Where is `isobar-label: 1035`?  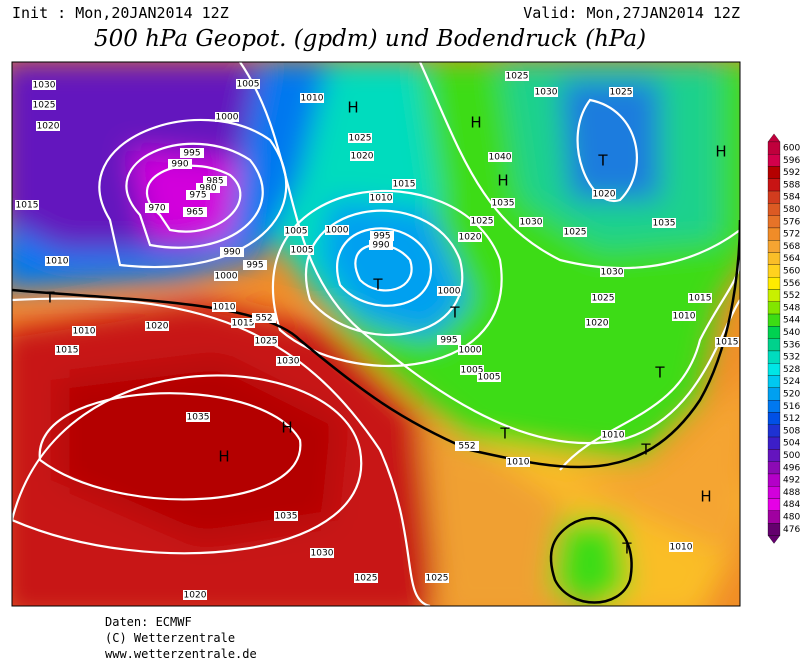
isobar-label: 1035 is located at coordinates (664, 224).